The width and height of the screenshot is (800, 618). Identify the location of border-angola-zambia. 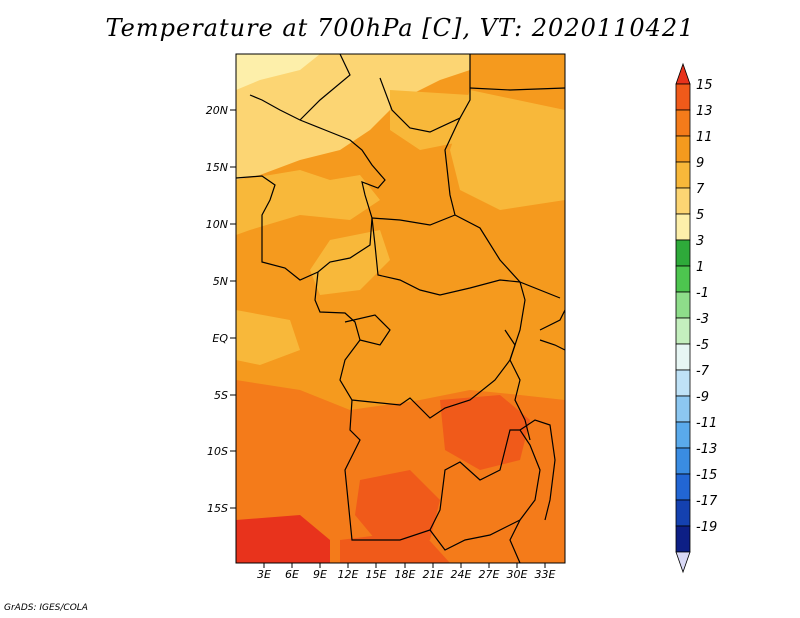
(442, 481).